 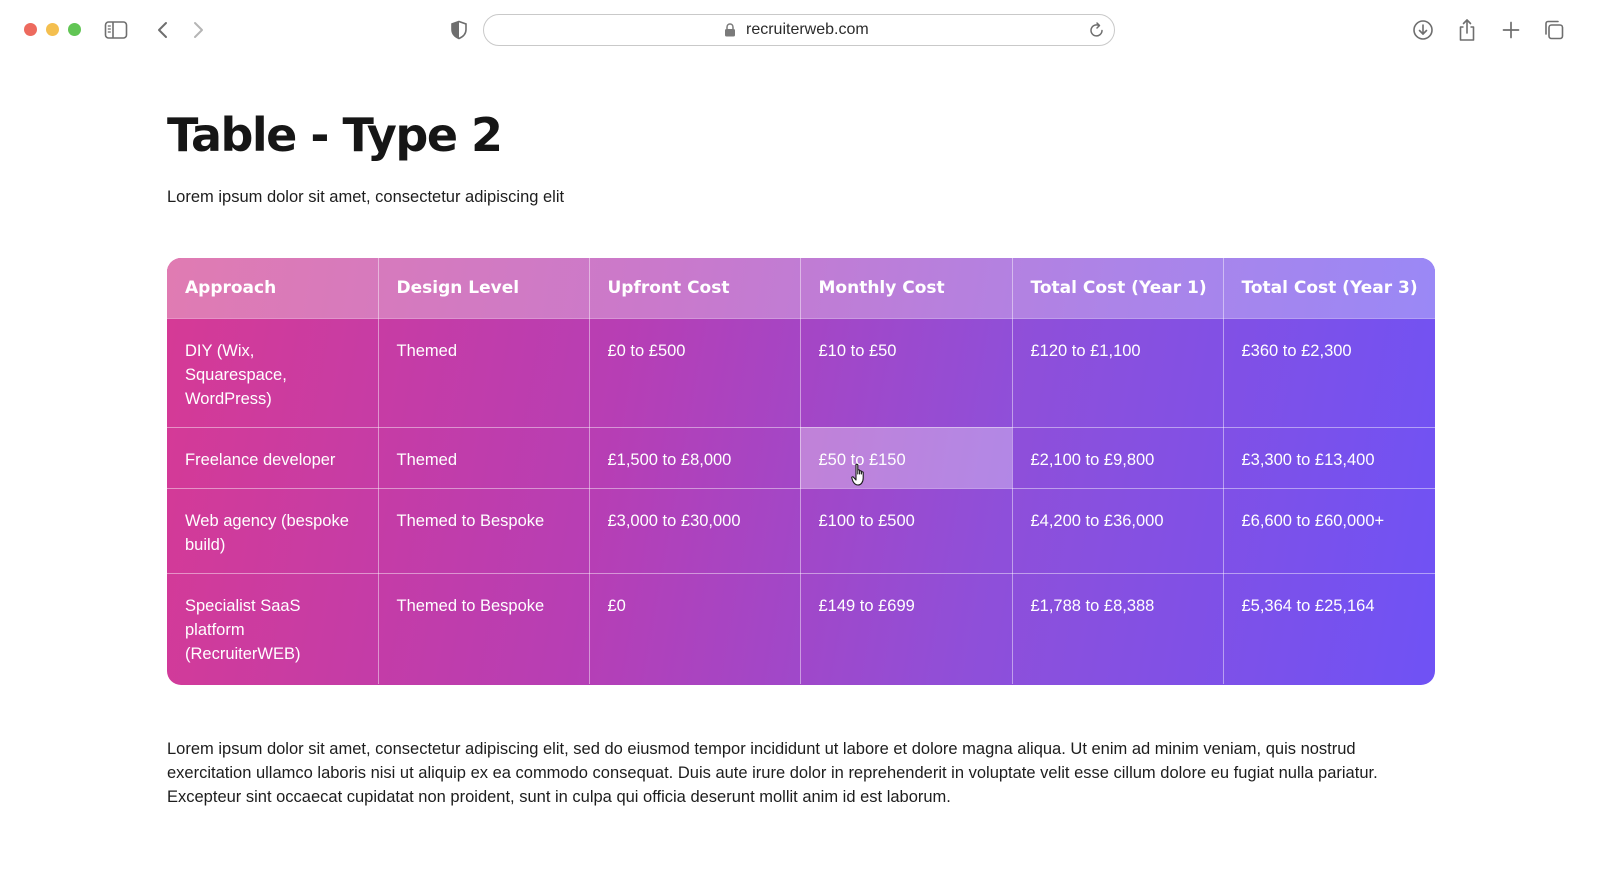 I want to click on sidebar-icon, so click(x=116, y=30).